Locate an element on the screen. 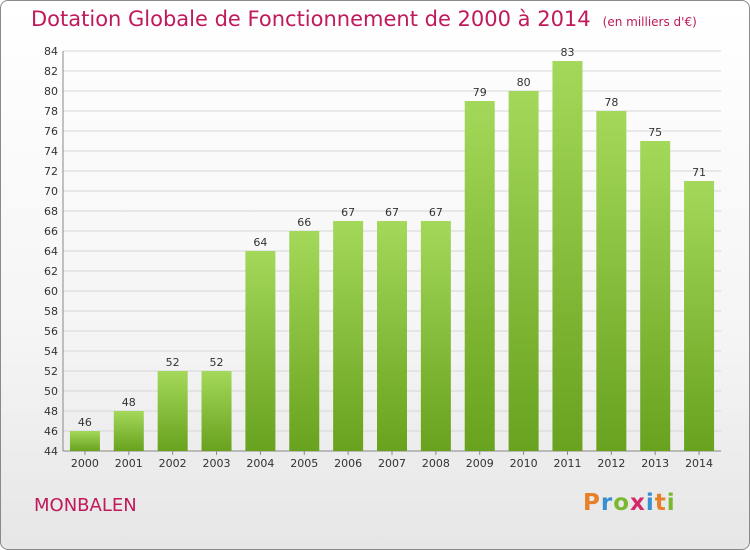 This screenshot has width=750, height=550. y-tick-label: 50 is located at coordinates (51, 391).